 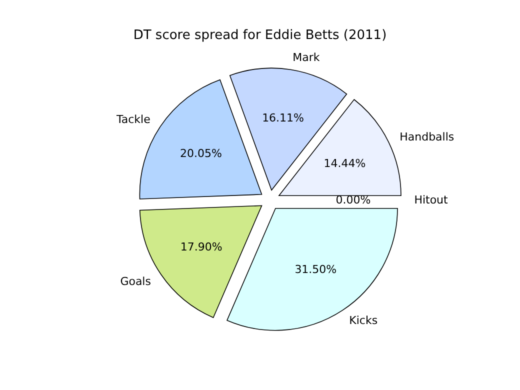 I want to click on slice-label: Goals, so click(x=136, y=281).